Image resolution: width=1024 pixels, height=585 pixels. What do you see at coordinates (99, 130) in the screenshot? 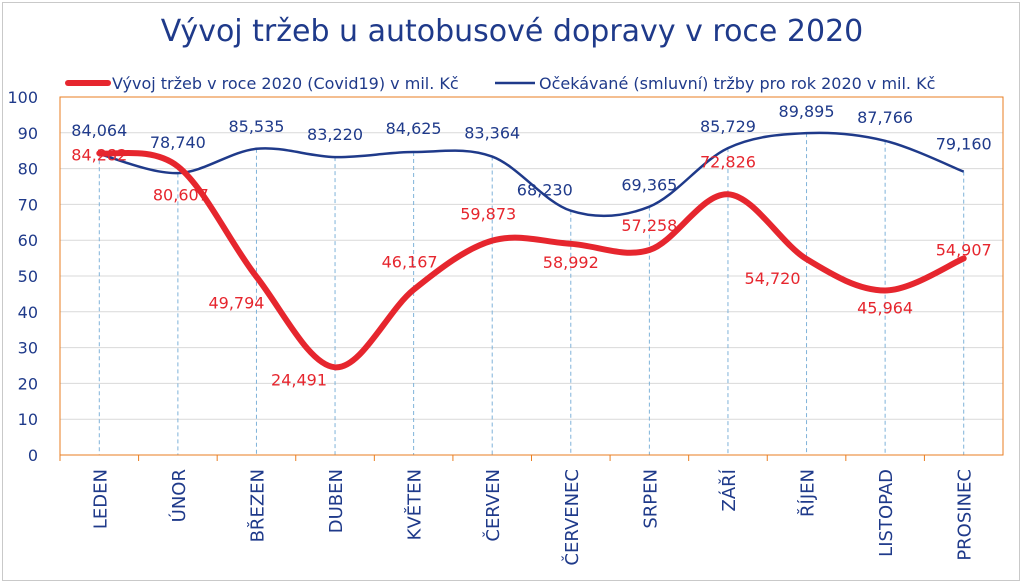
I see `data-label-expected: 84,064` at bounding box center [99, 130].